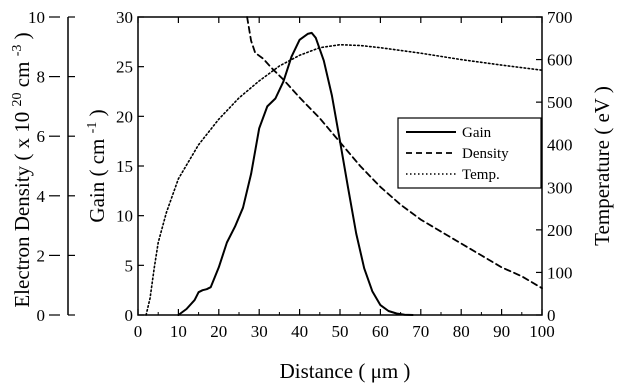 The height and width of the screenshot is (389, 619). Describe the element at coordinates (560, 17) in the screenshot. I see `temperature-tick-label: 700` at that location.